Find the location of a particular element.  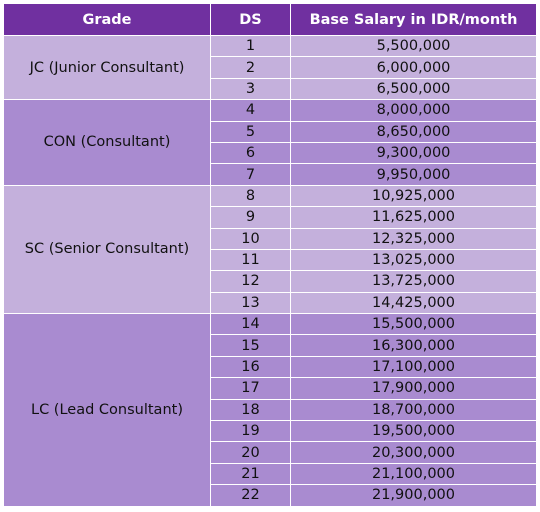

salary-cell: 21,100,000 is located at coordinates (413, 474).